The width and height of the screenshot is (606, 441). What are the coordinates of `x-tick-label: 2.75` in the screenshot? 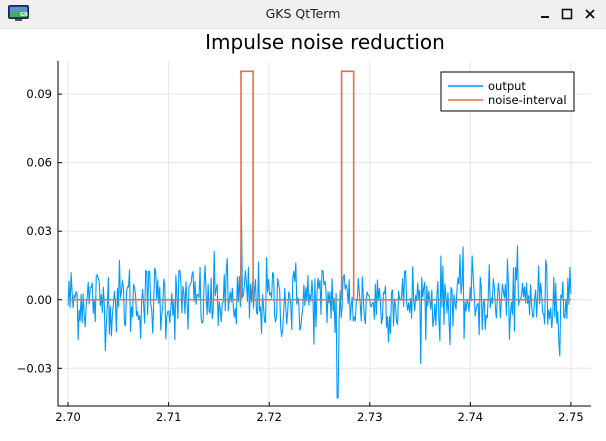 It's located at (571, 417).